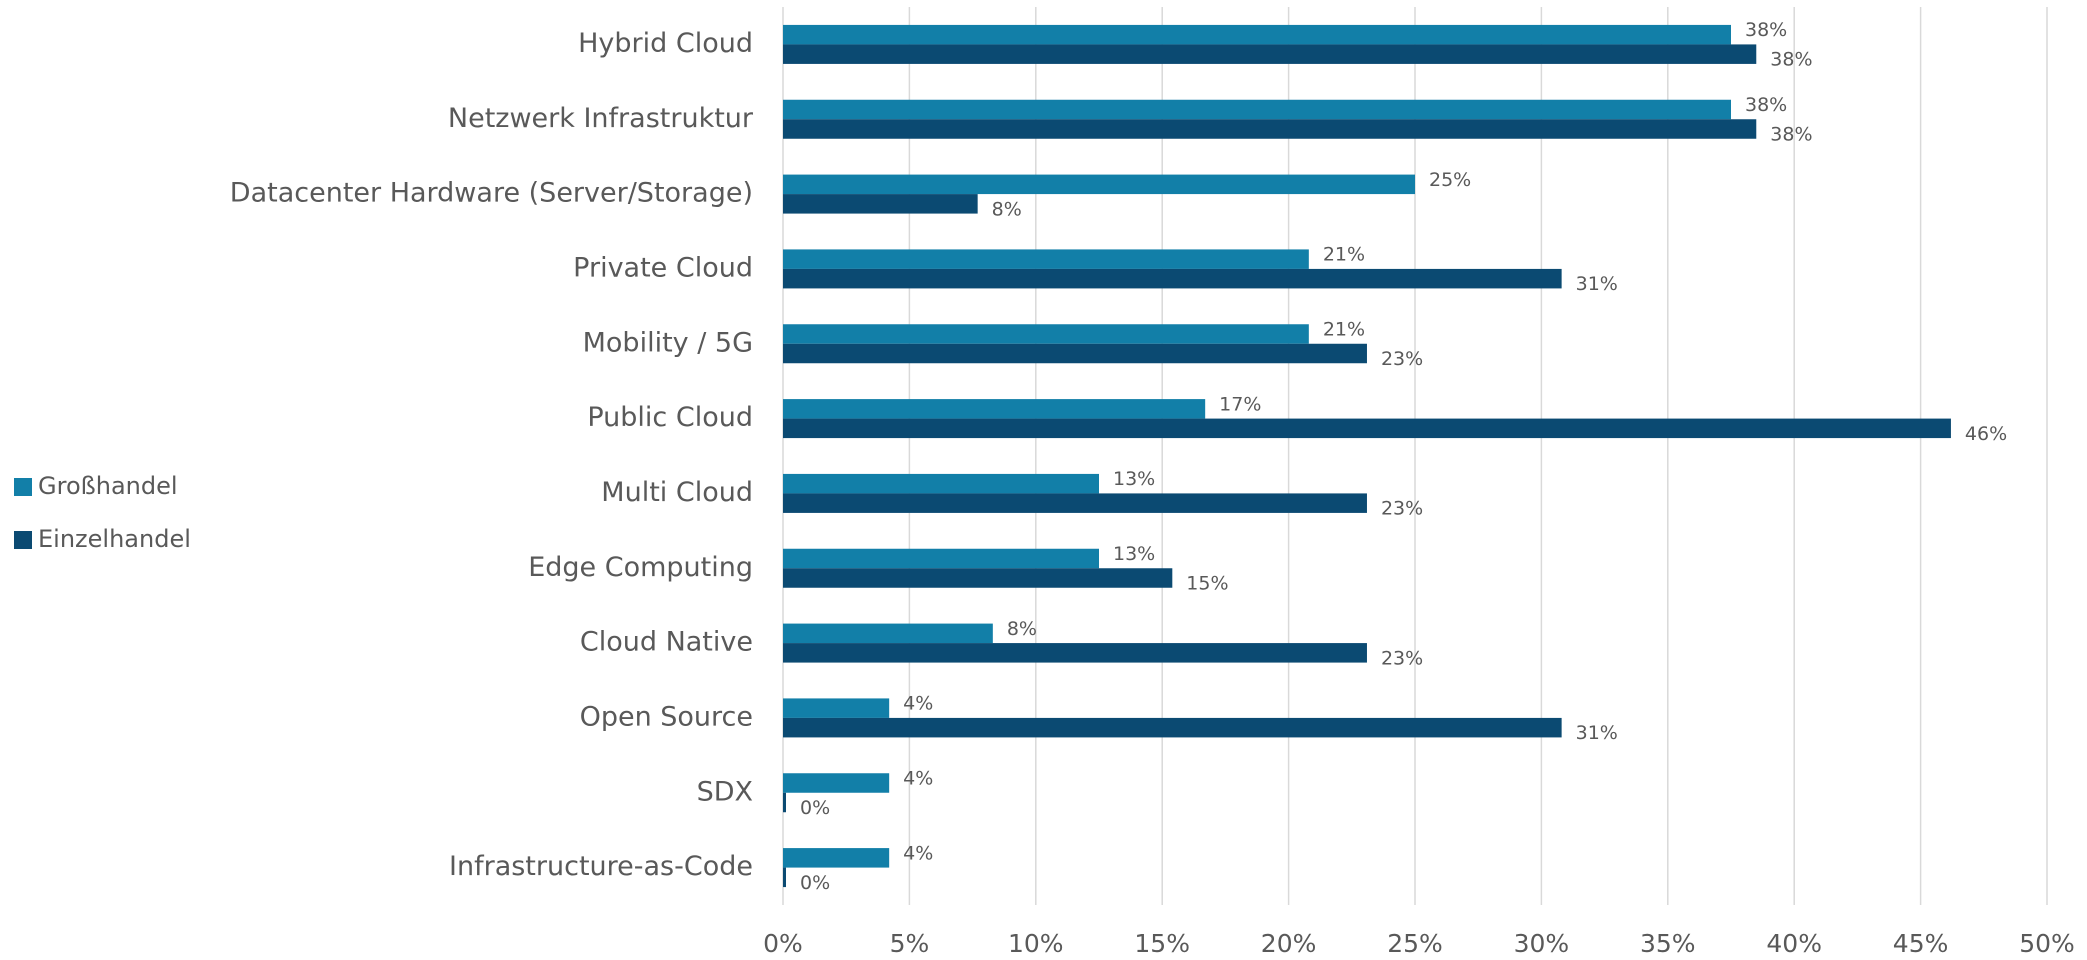 This screenshot has height=960, width=2087. Describe the element at coordinates (1921, 942) in the screenshot. I see `x-tick-label: 45%` at that location.